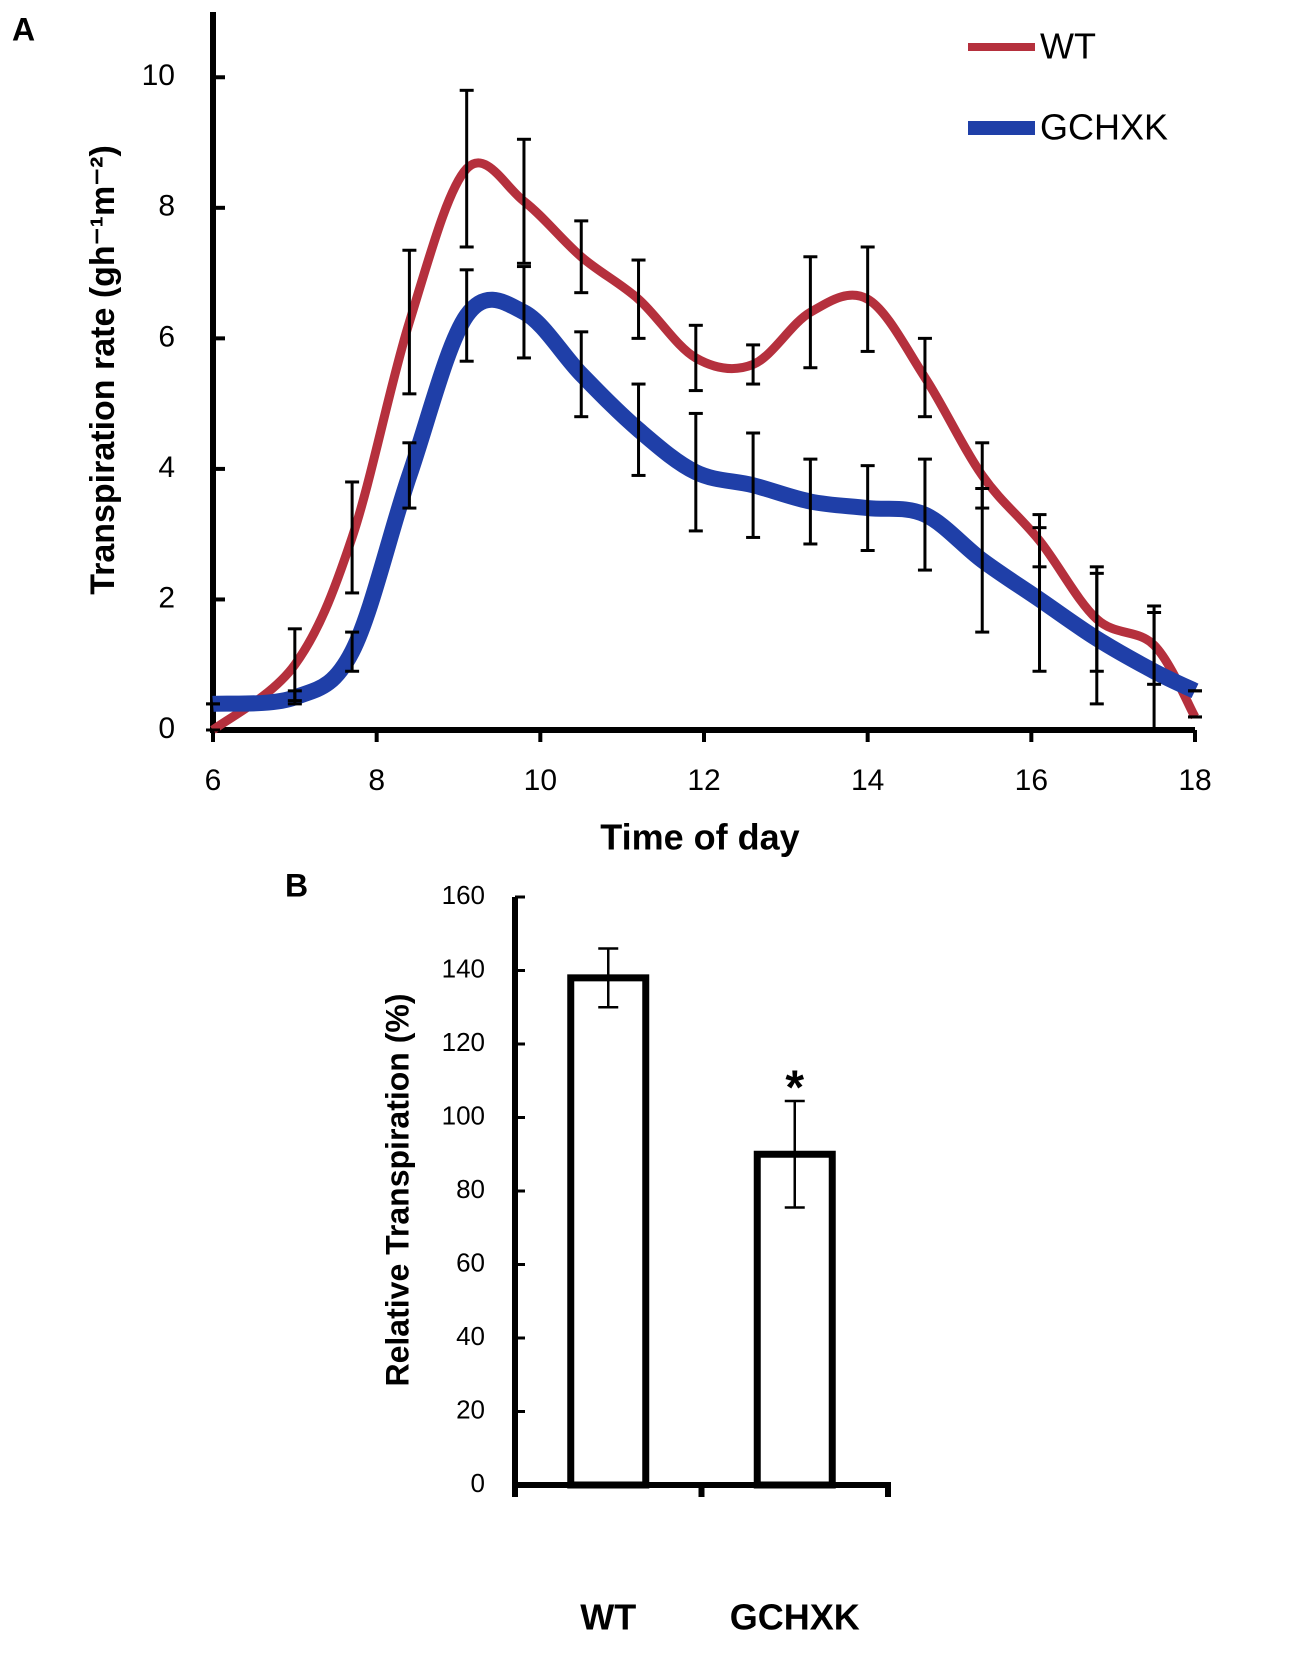 The image size is (1293, 1661). I want to click on y-tick-label: 4, so click(166, 467).